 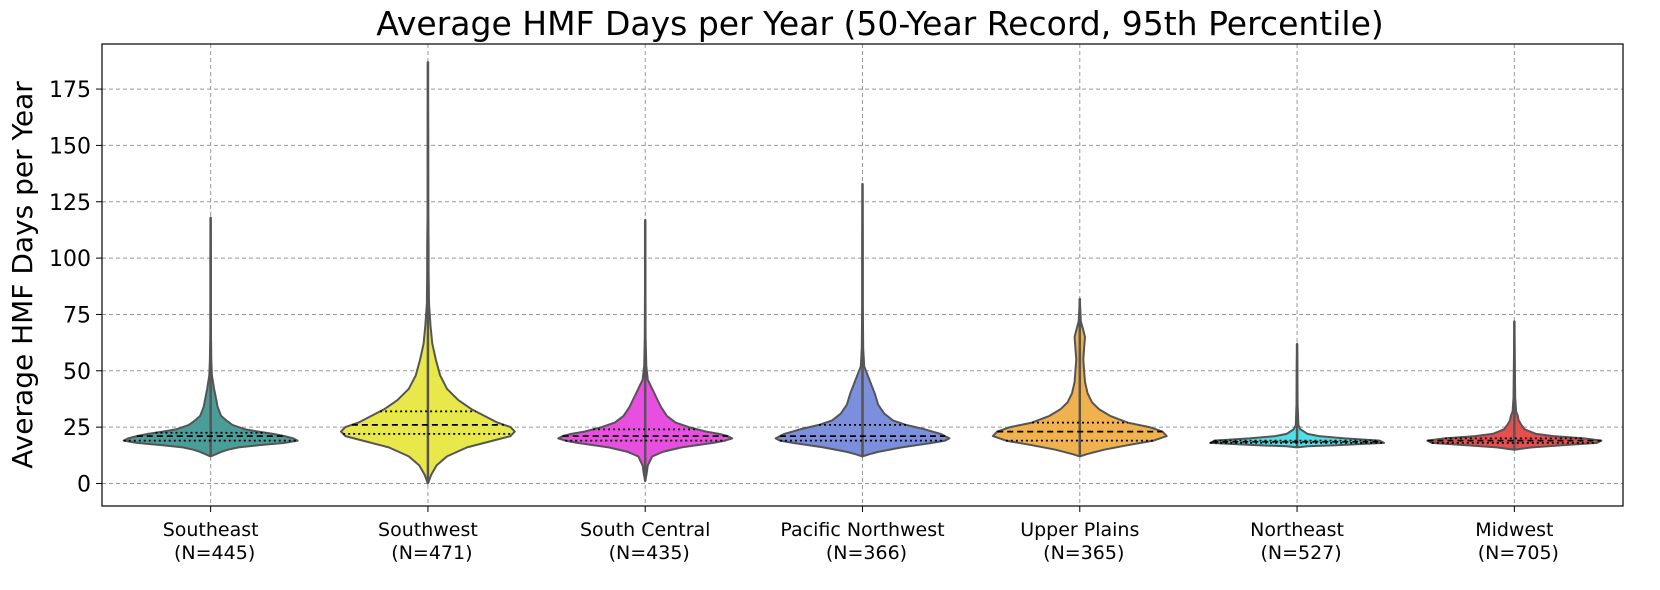 I want to click on x-tick-label: Southeast, so click(x=211, y=530).